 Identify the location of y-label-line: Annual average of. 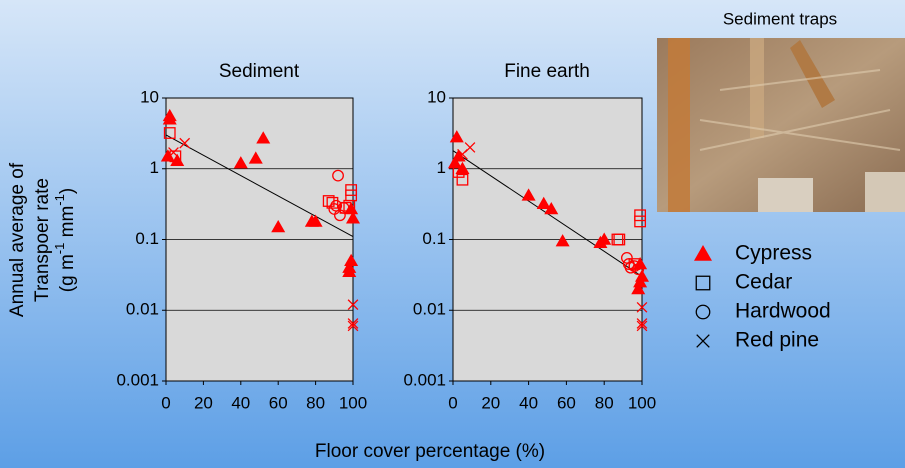
(17, 239).